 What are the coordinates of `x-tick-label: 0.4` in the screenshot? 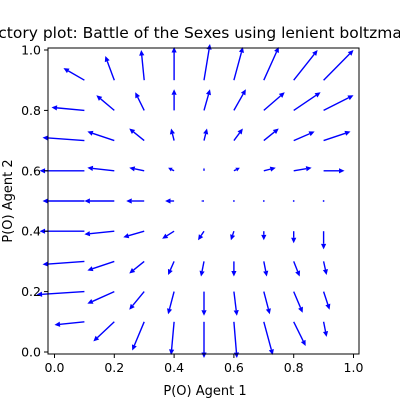 It's located at (174, 367).